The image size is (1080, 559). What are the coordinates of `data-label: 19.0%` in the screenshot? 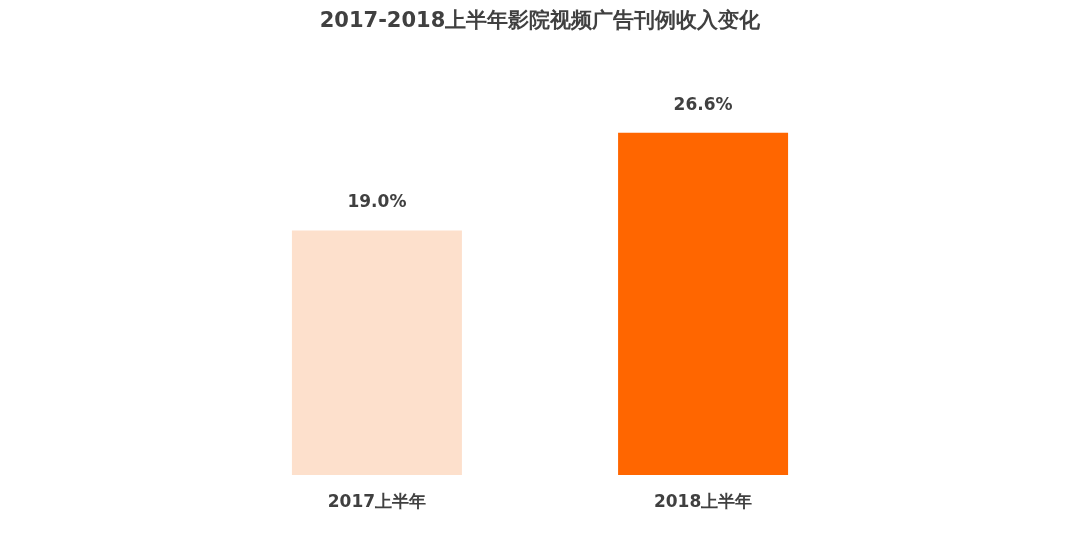 It's located at (377, 201).